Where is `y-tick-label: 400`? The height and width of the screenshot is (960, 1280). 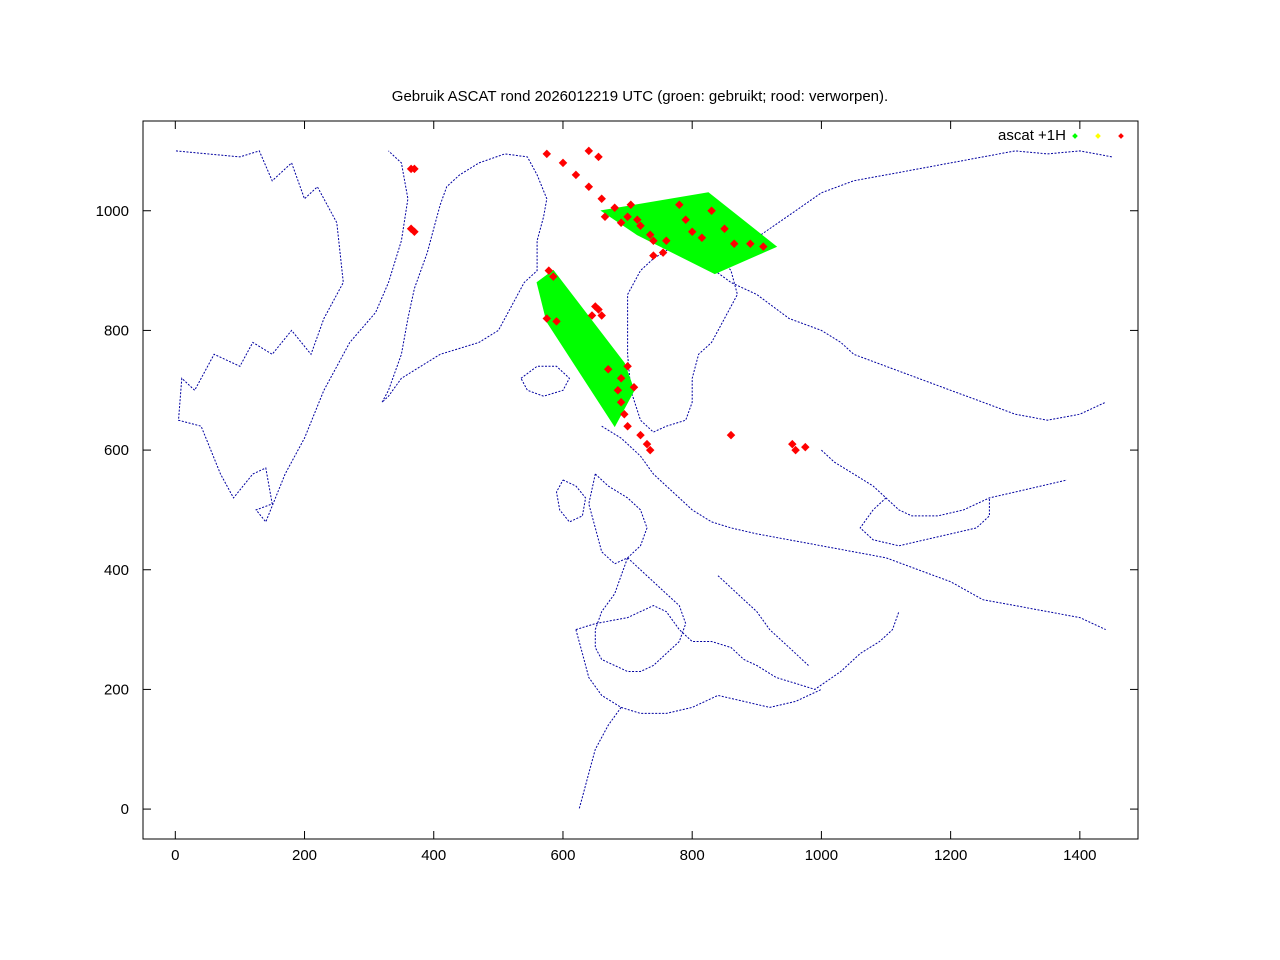 y-tick-label: 400 is located at coordinates (116, 570).